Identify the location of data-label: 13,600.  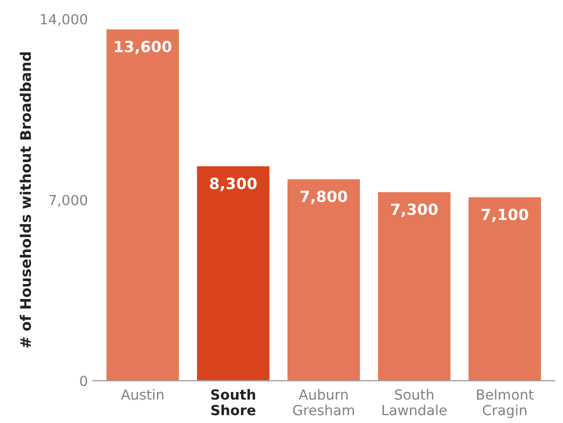
(143, 47).